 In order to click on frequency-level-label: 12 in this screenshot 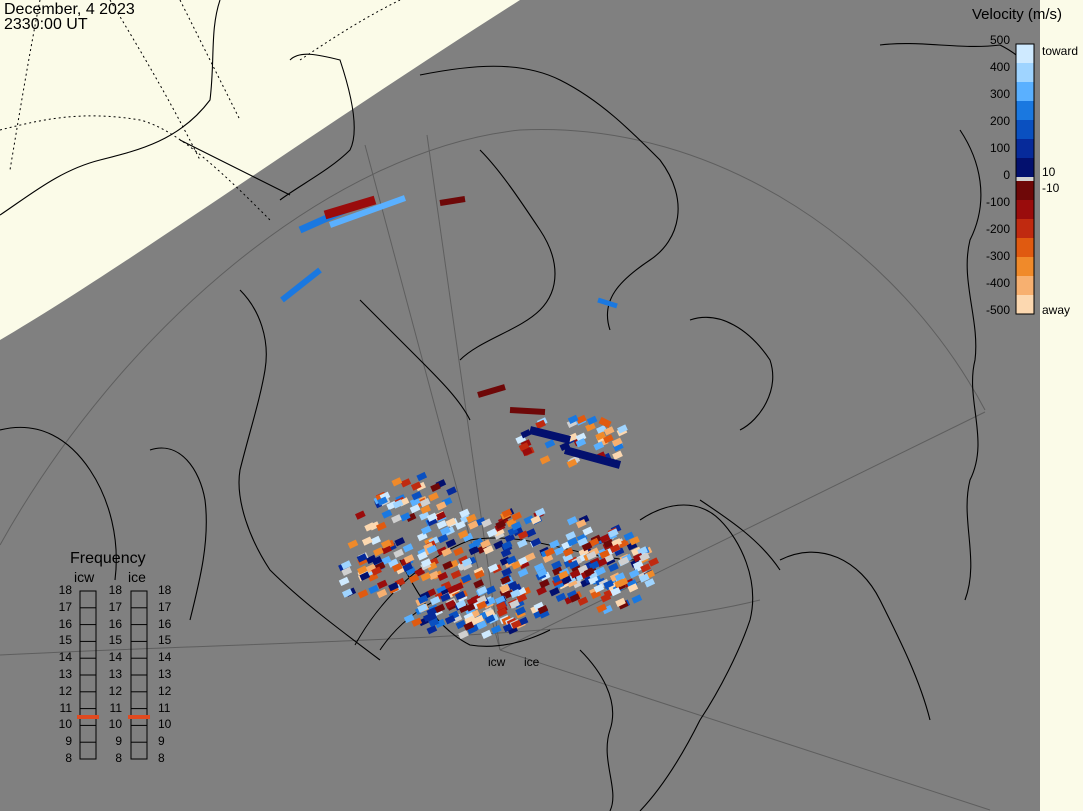, I will do `click(65, 690)`.